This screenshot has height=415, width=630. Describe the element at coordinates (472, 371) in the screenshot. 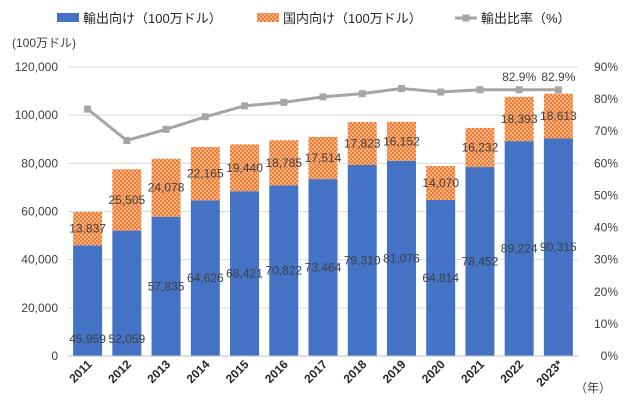

I see `x-axis-tick-label: 2021` at that location.